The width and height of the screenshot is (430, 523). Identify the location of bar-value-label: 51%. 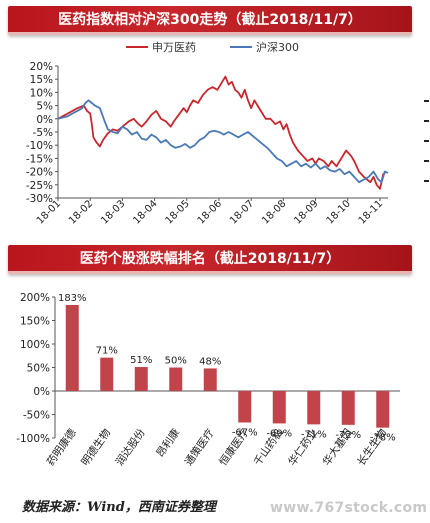
(141, 360).